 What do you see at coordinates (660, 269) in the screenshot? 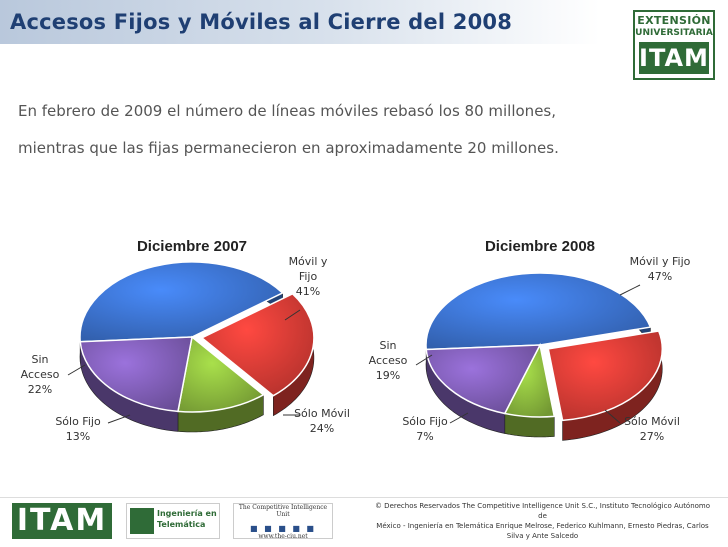
I see `pie-data-label: Móvil y Fijo 47%` at bounding box center [660, 269].